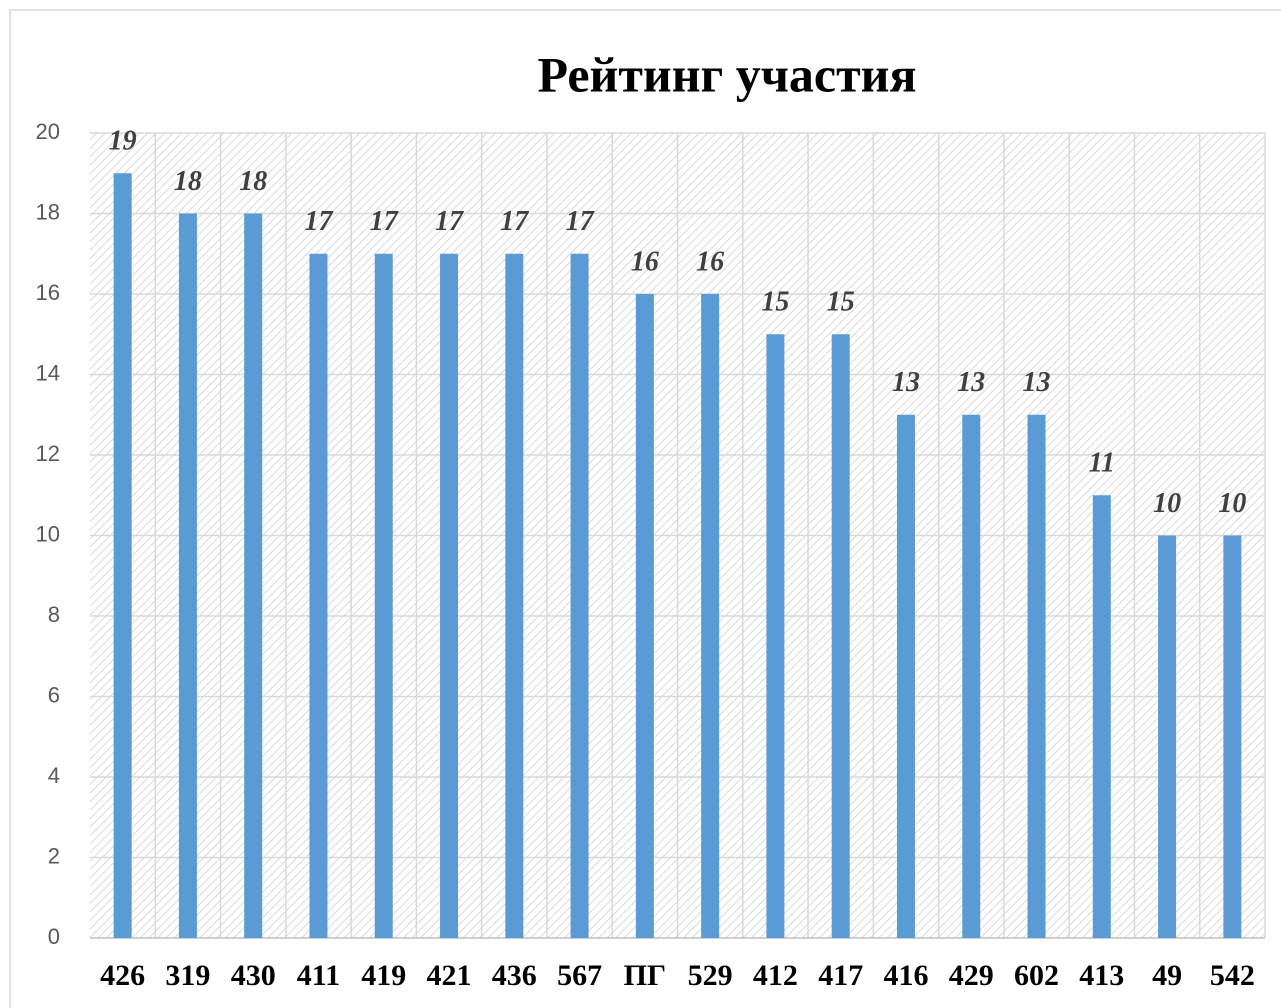  Describe the element at coordinates (48, 131) in the screenshot. I see `y-tick-label: 20` at that location.